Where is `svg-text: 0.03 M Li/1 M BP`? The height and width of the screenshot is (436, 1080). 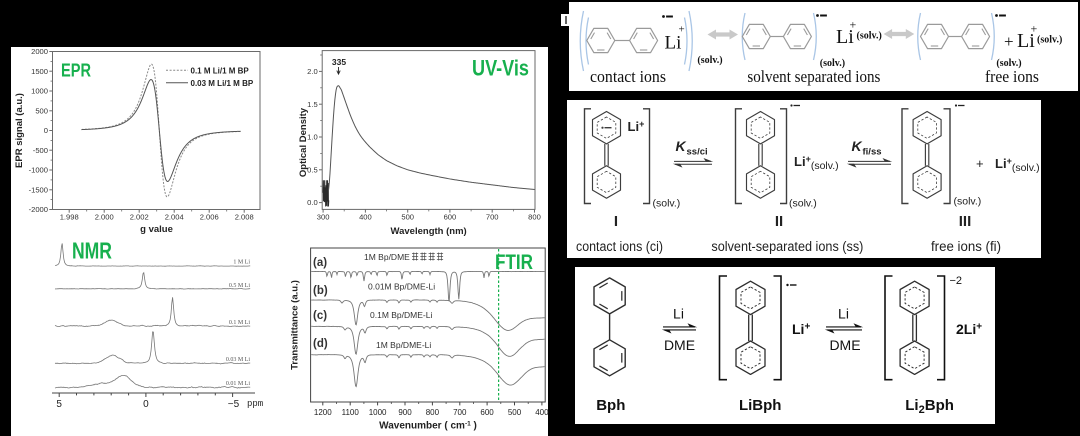 svg-text: 0.03 M Li/1 M BP is located at coordinates (222, 83).